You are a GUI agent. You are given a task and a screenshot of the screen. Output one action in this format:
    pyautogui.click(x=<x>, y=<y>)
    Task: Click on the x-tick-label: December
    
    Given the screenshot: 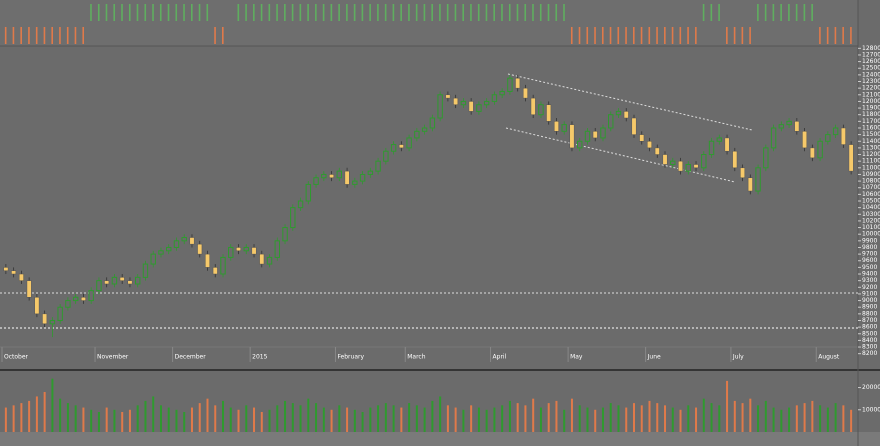 What is the action you would take?
    pyautogui.click(x=191, y=357)
    